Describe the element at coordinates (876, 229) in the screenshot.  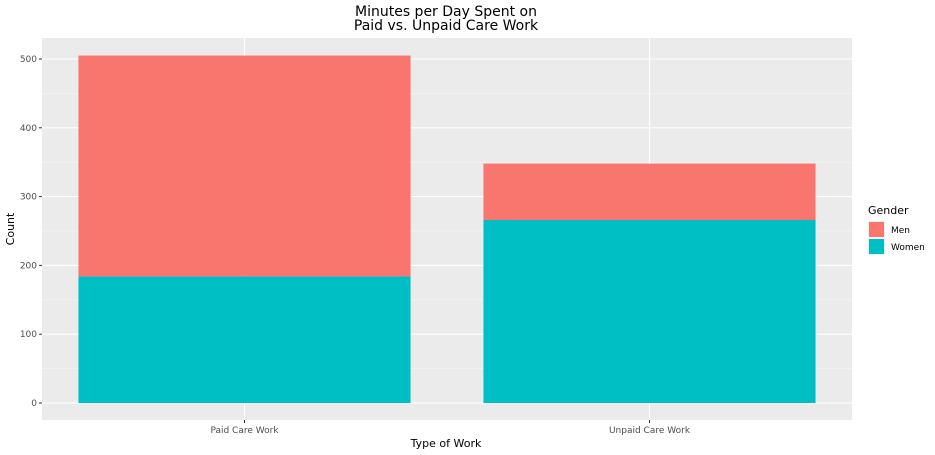
I see `legend-swatch-men` at that location.